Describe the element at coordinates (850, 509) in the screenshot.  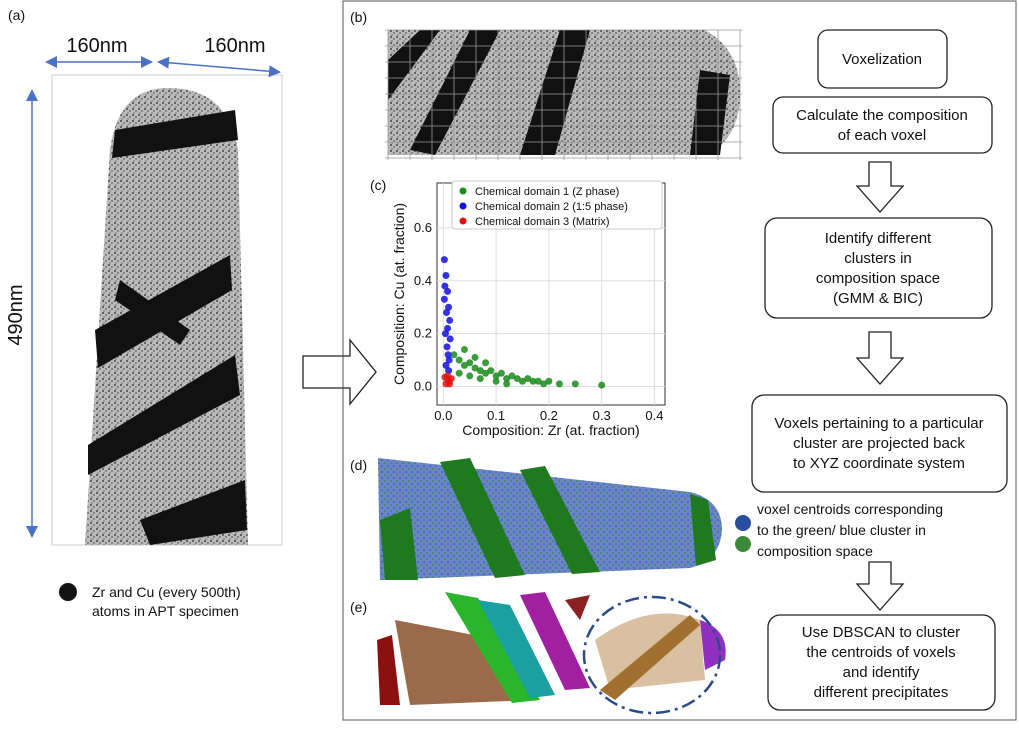
I see `note-text: voxel centroids corresponding` at that location.